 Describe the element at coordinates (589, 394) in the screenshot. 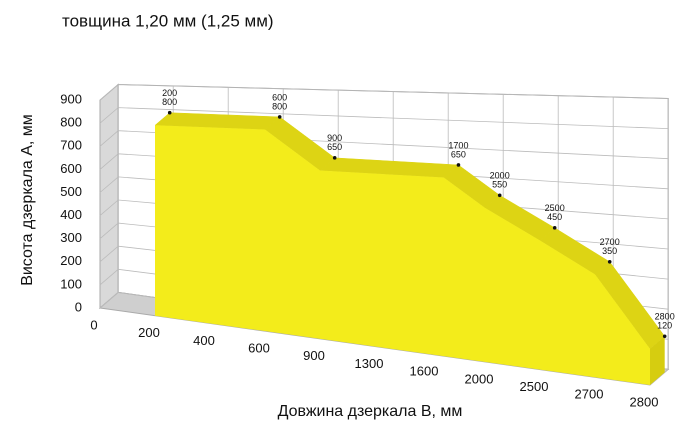

I see `x-tick-label: 2700` at that location.